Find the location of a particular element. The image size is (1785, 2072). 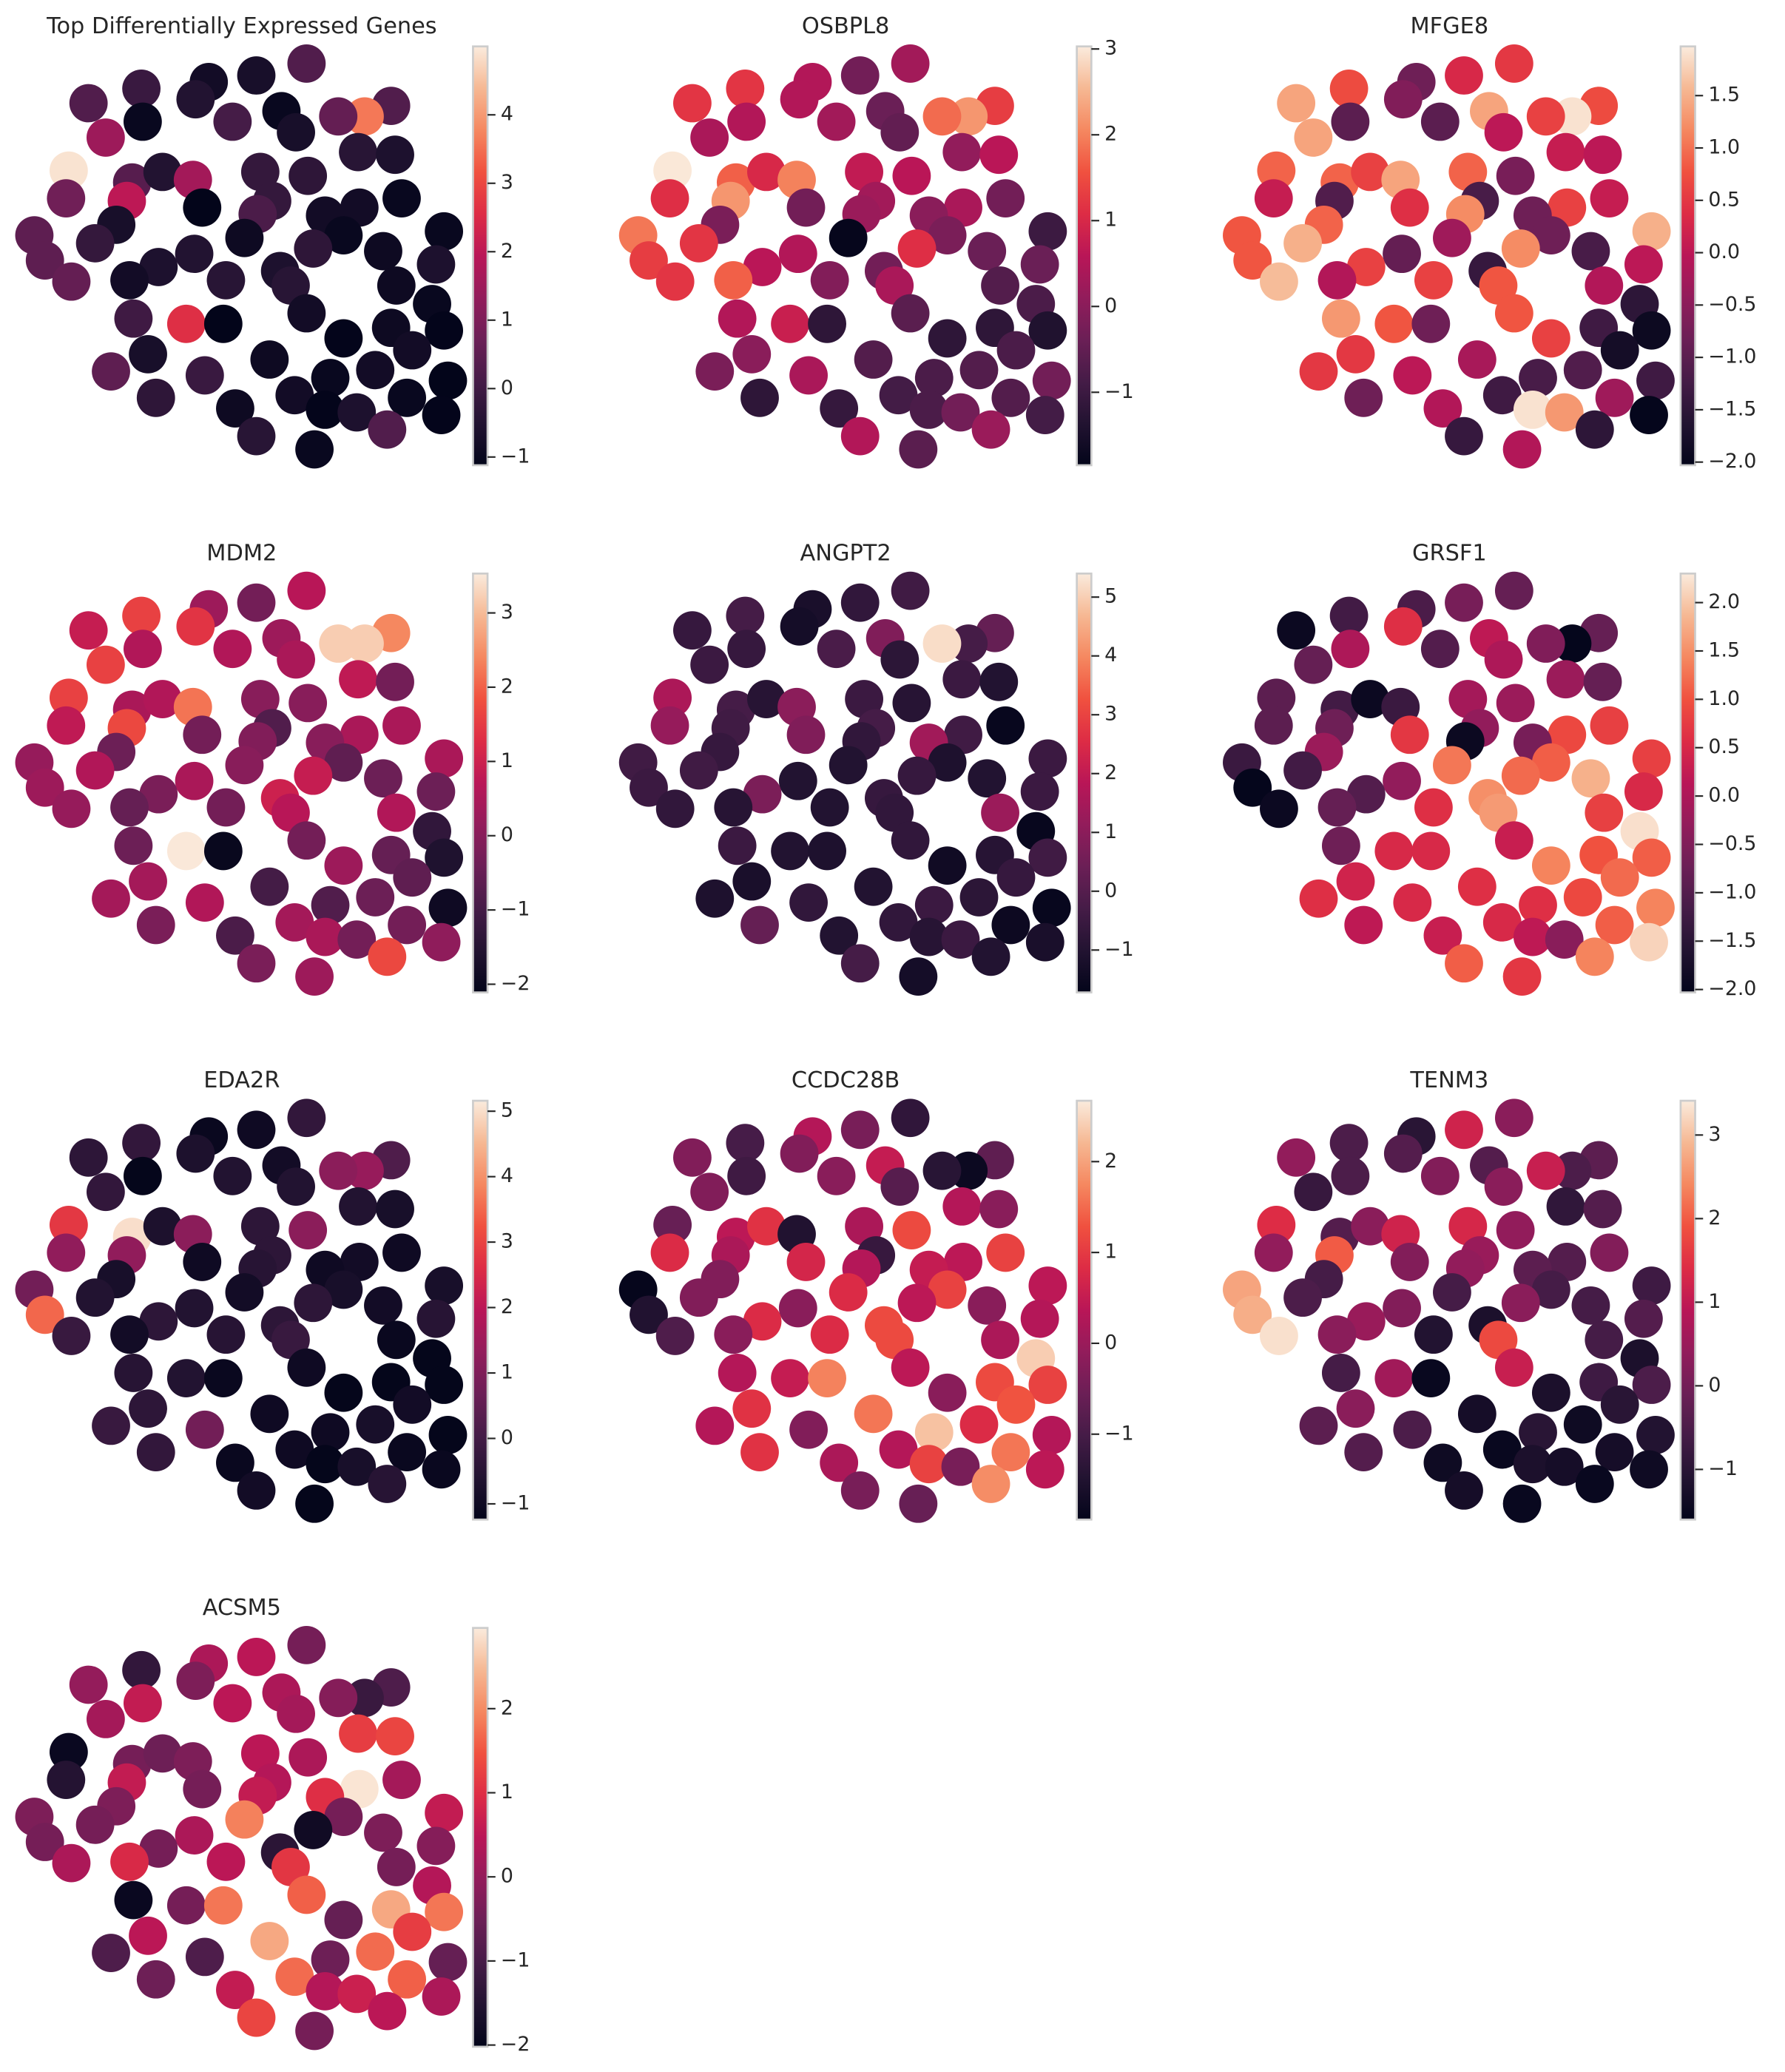

colorbar-tick-label: 2 is located at coordinates (1110, 1161).